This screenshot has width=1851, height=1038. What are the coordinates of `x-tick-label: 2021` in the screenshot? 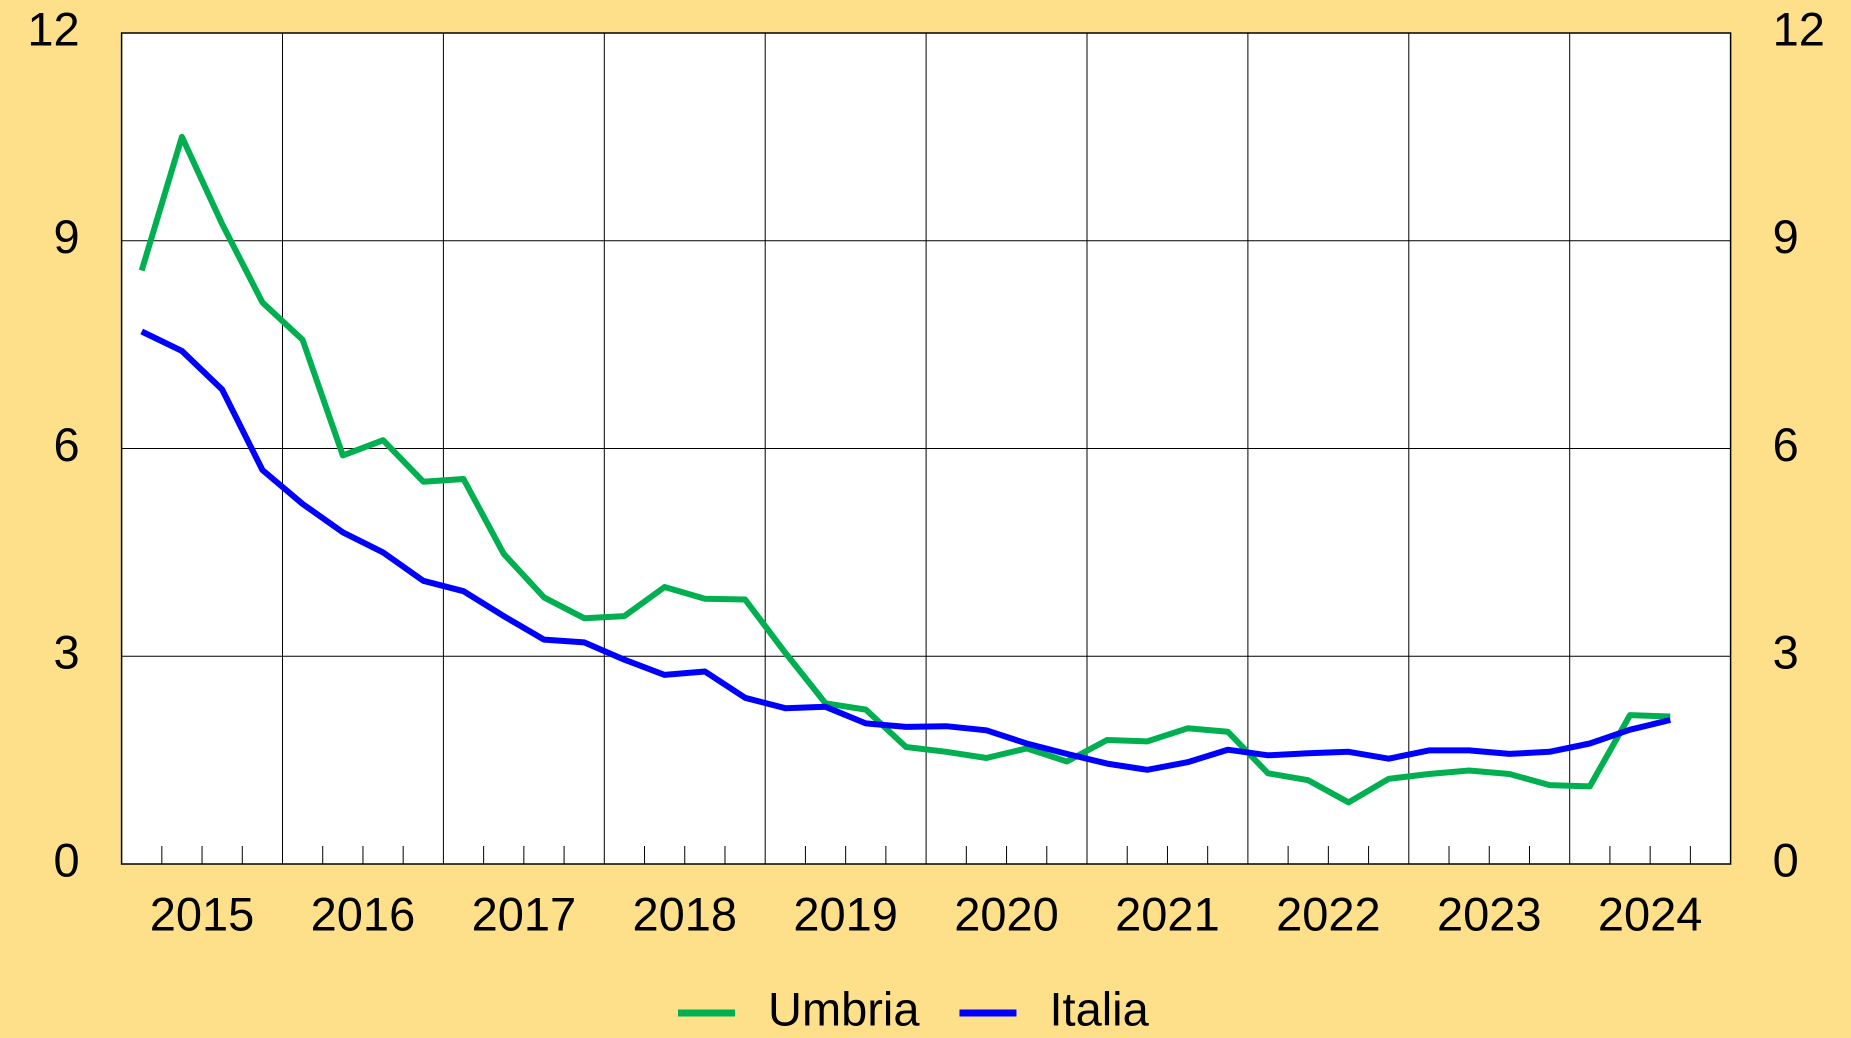 It's located at (1167, 913).